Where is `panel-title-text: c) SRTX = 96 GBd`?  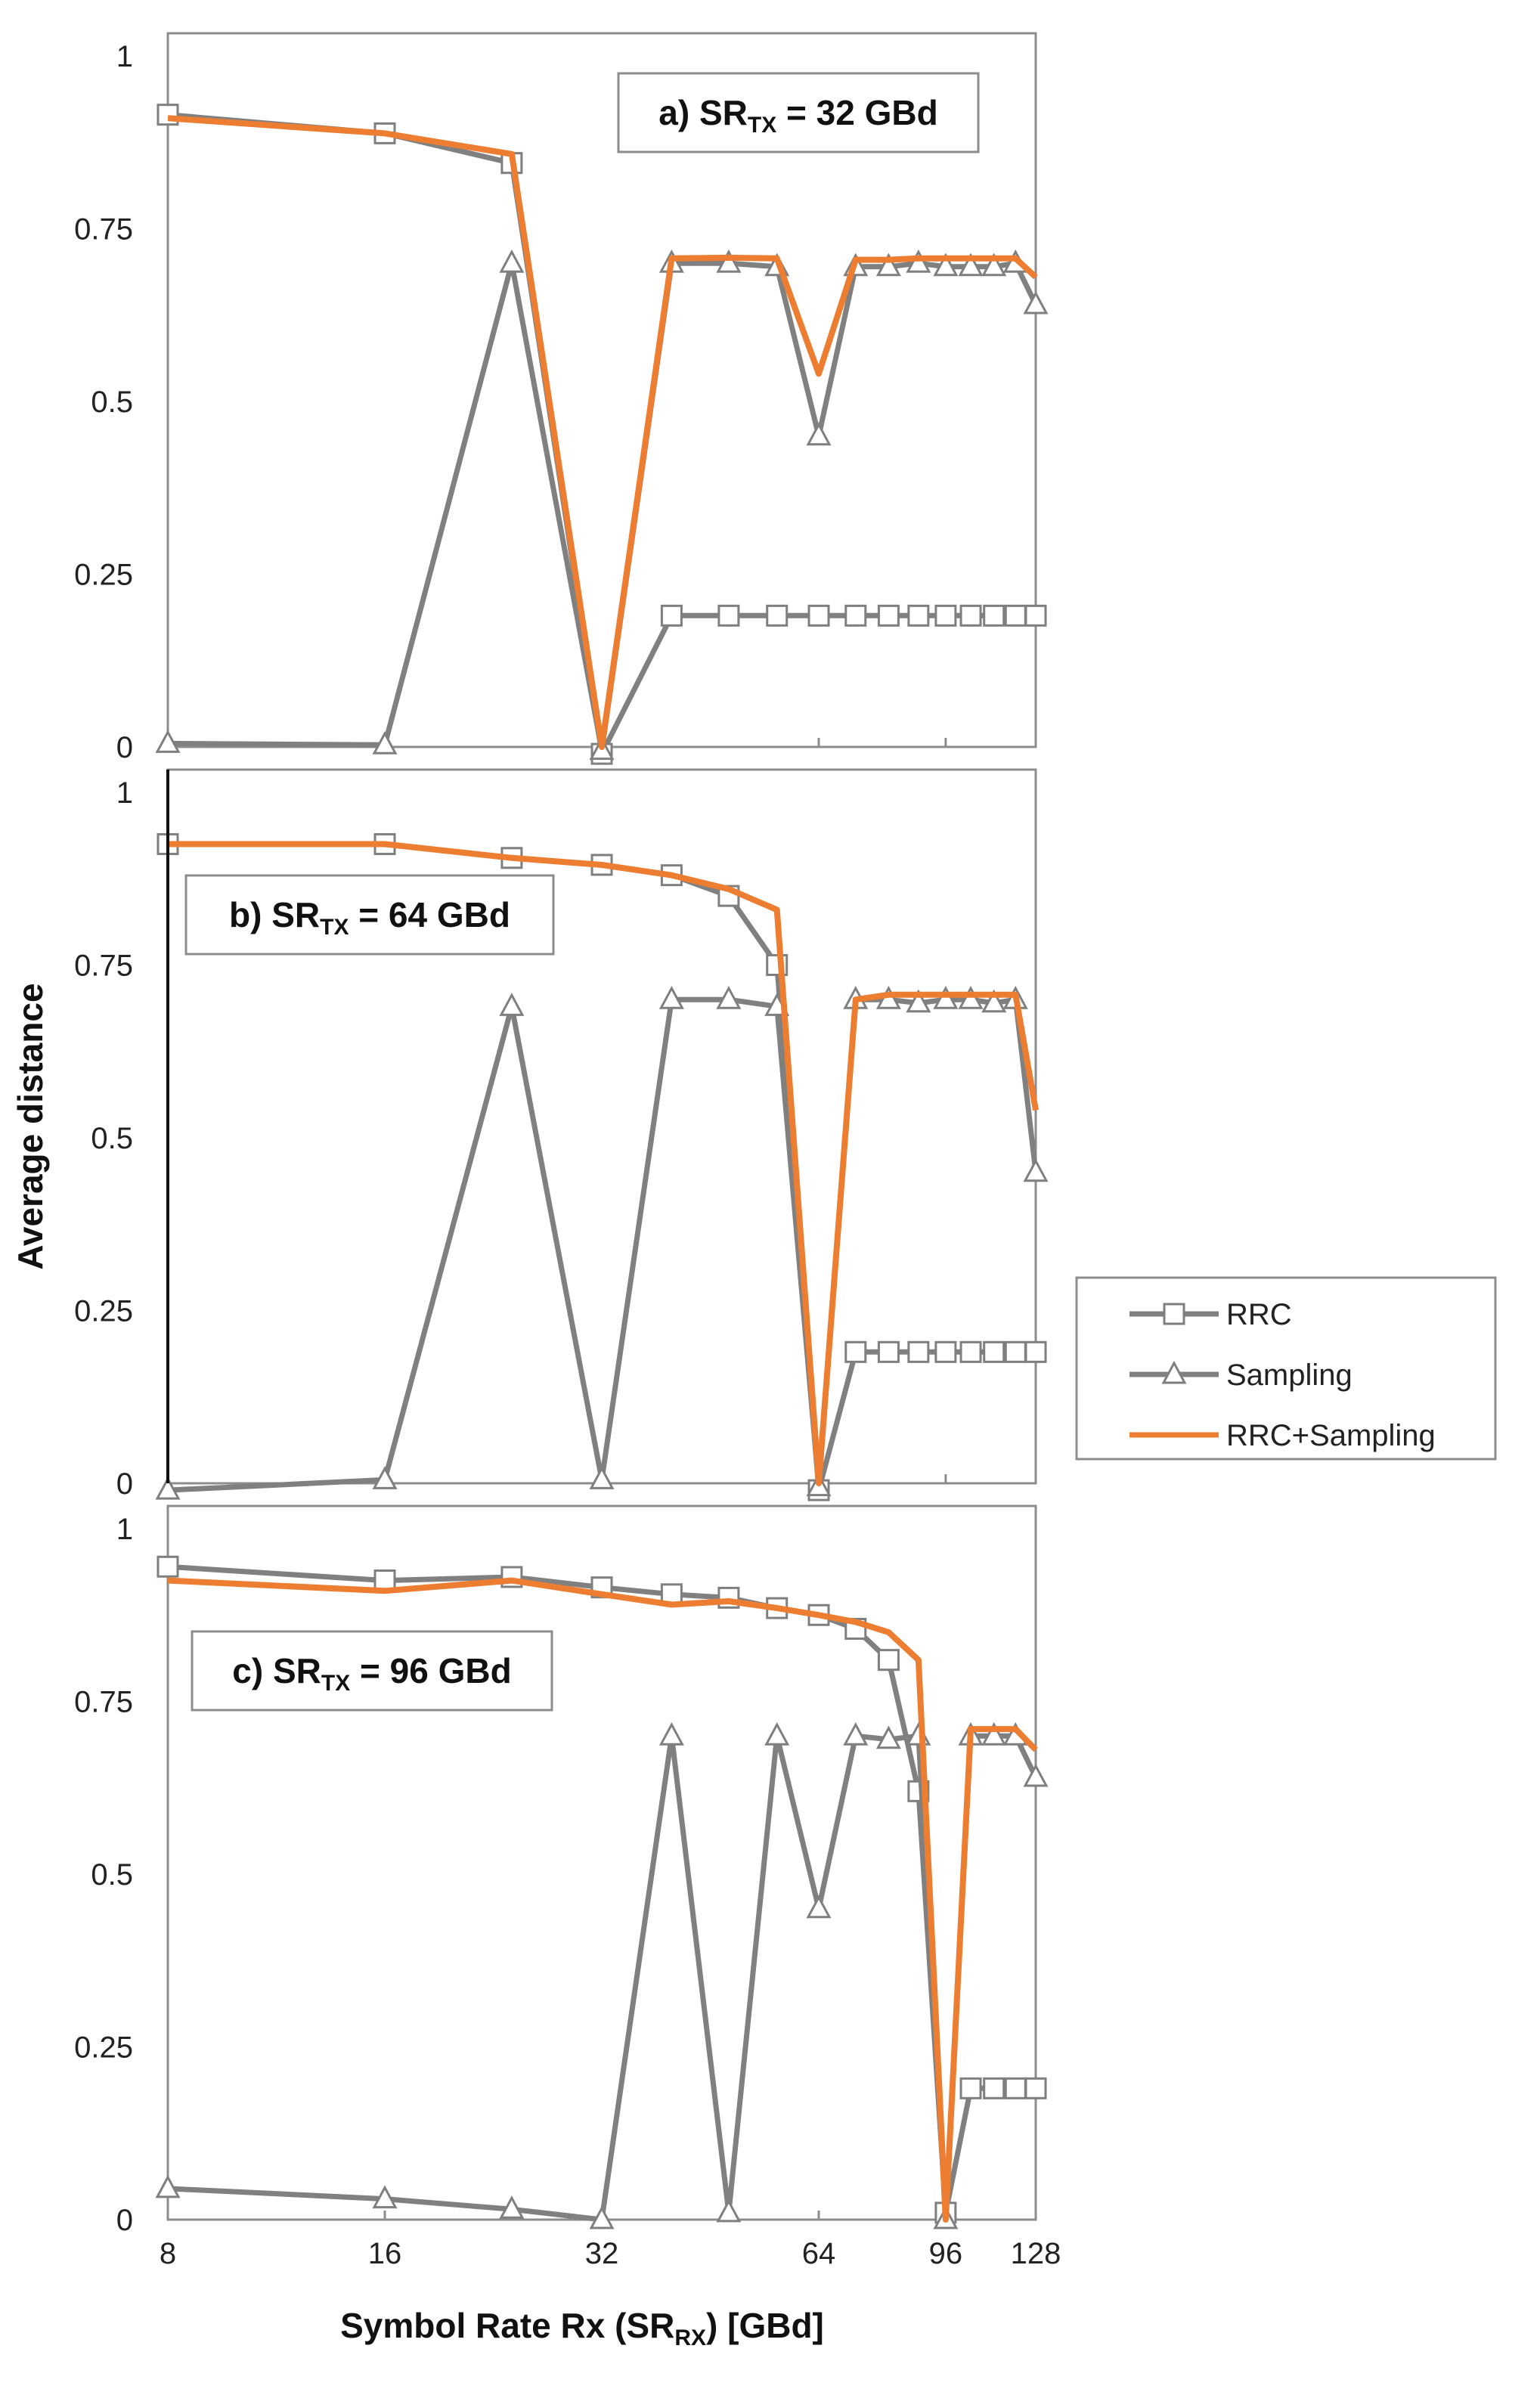 panel-title-text: c) SRTX = 96 GBd is located at coordinates (371, 1673).